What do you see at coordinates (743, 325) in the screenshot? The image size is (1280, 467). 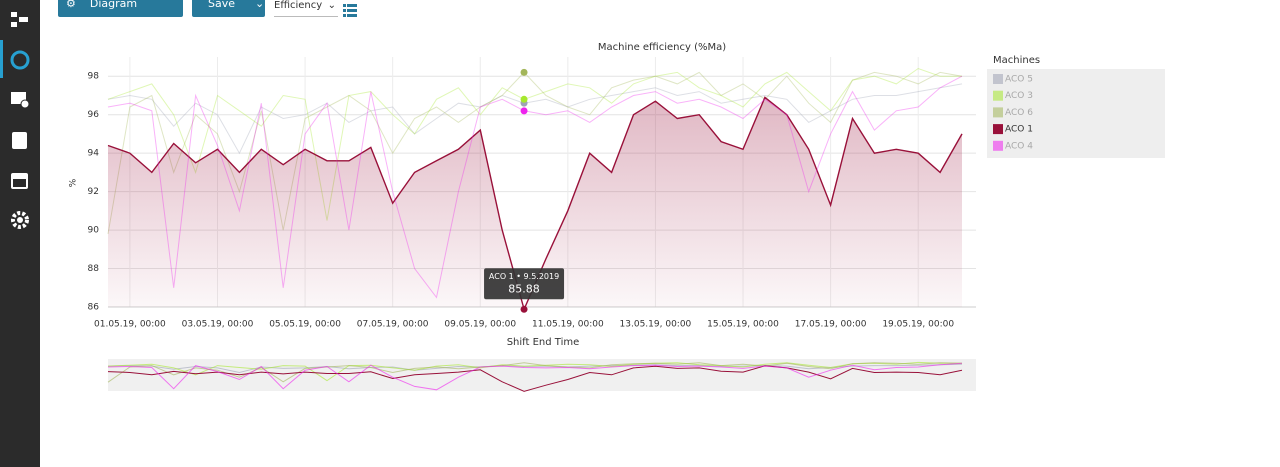 I see `x-tick-label: 15.05.19, 00:00` at bounding box center [743, 325].